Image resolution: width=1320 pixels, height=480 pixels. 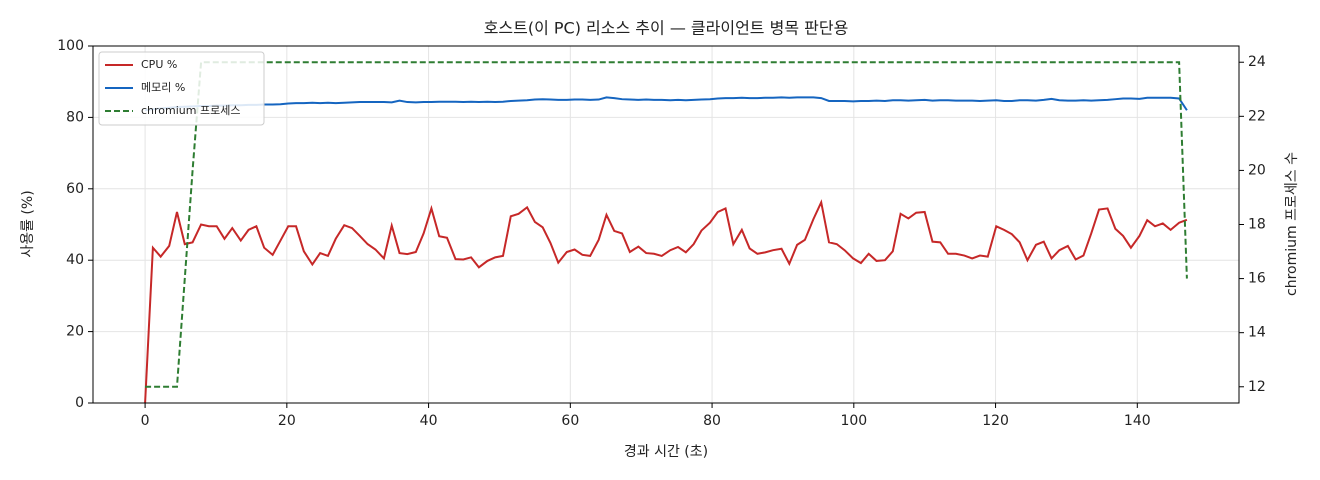 I want to click on legend-label: chromium 프로세스, so click(x=190, y=110).